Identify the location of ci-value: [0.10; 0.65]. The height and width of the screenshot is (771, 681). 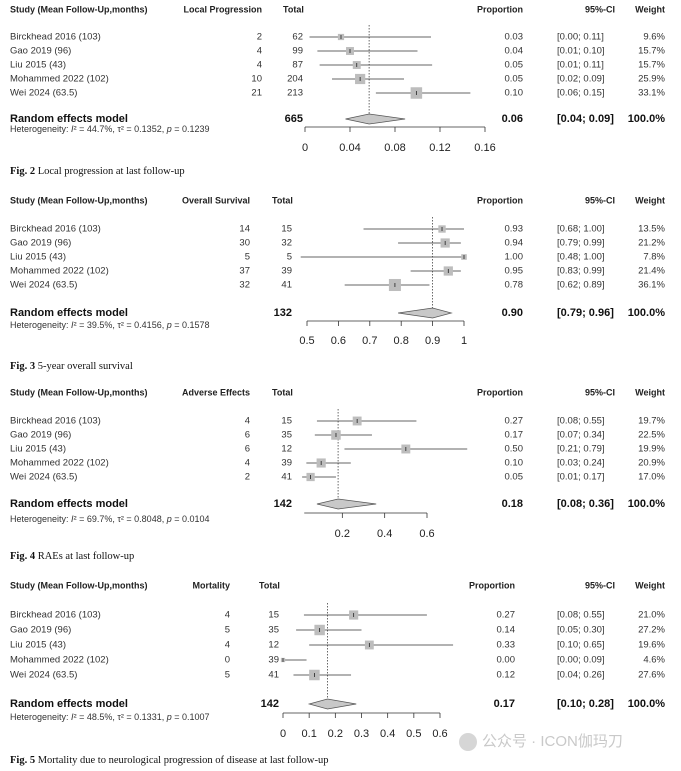
(581, 645).